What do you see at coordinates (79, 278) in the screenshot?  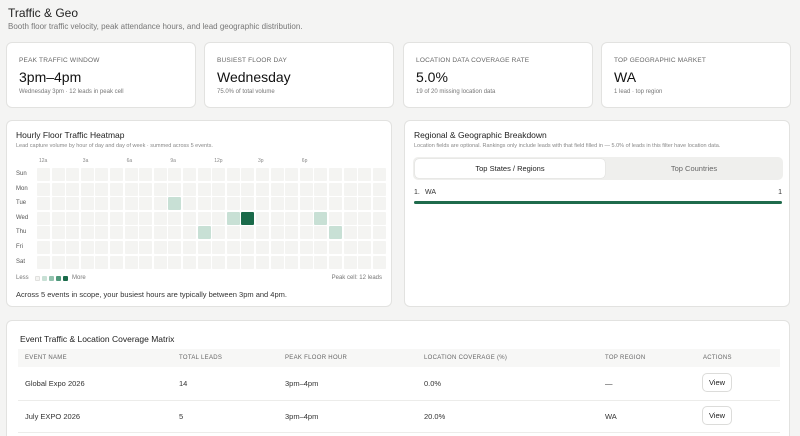 I see `legend-more-label: More` at bounding box center [79, 278].